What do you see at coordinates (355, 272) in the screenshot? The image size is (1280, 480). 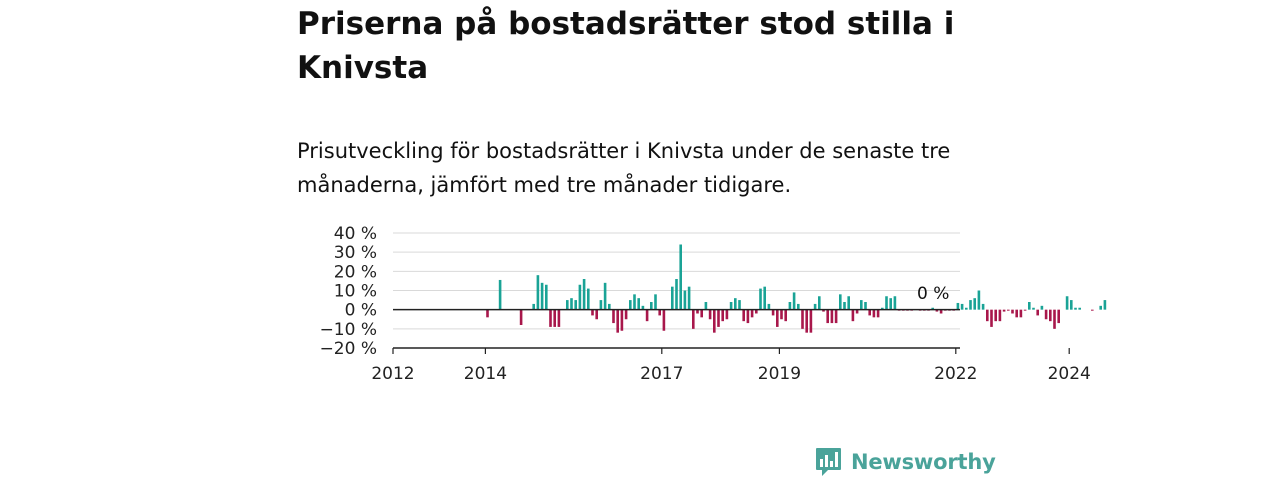 I see `y-tick-label: 20 %` at bounding box center [355, 272].